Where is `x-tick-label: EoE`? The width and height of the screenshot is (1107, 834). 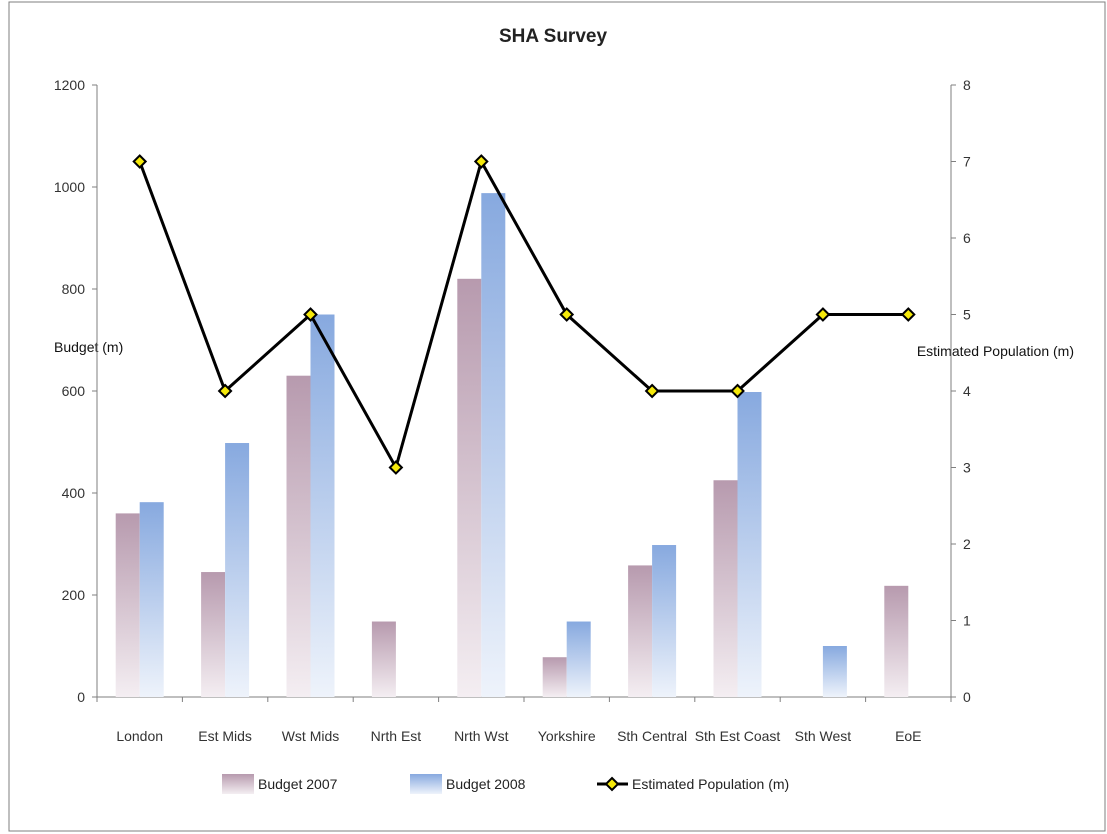
x-tick-label: EoE is located at coordinates (908, 736).